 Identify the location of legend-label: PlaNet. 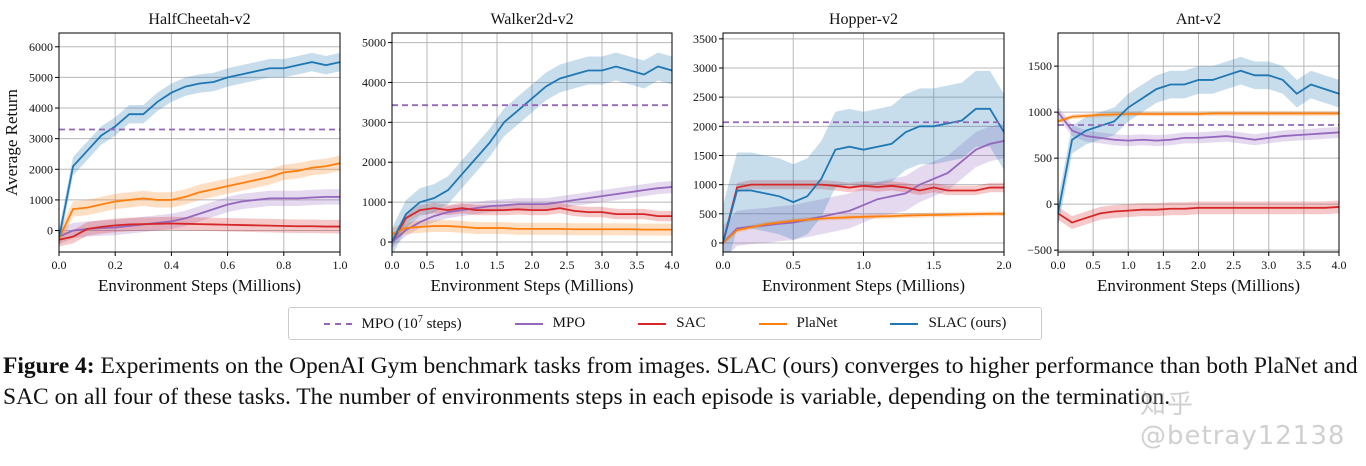
(817, 323).